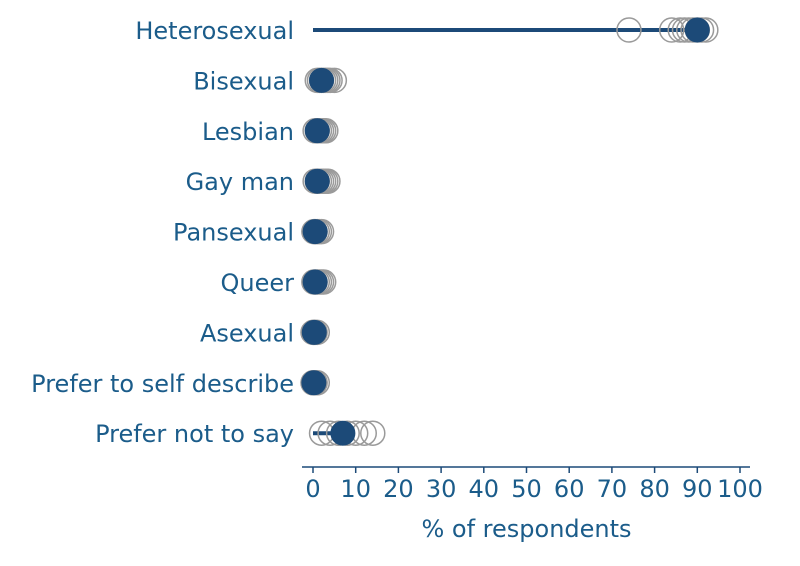 The image size is (800, 566). Describe the element at coordinates (243, 81) in the screenshot. I see `category-label: Bisexual` at that location.